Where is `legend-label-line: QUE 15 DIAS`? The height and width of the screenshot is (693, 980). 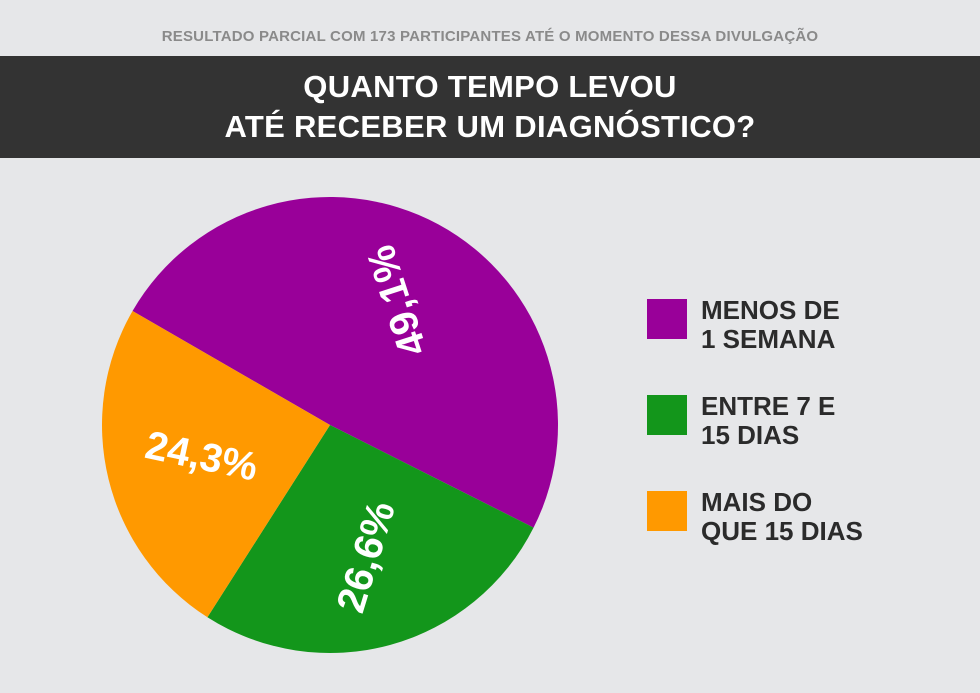 legend-label-line: QUE 15 DIAS is located at coordinates (782, 531).